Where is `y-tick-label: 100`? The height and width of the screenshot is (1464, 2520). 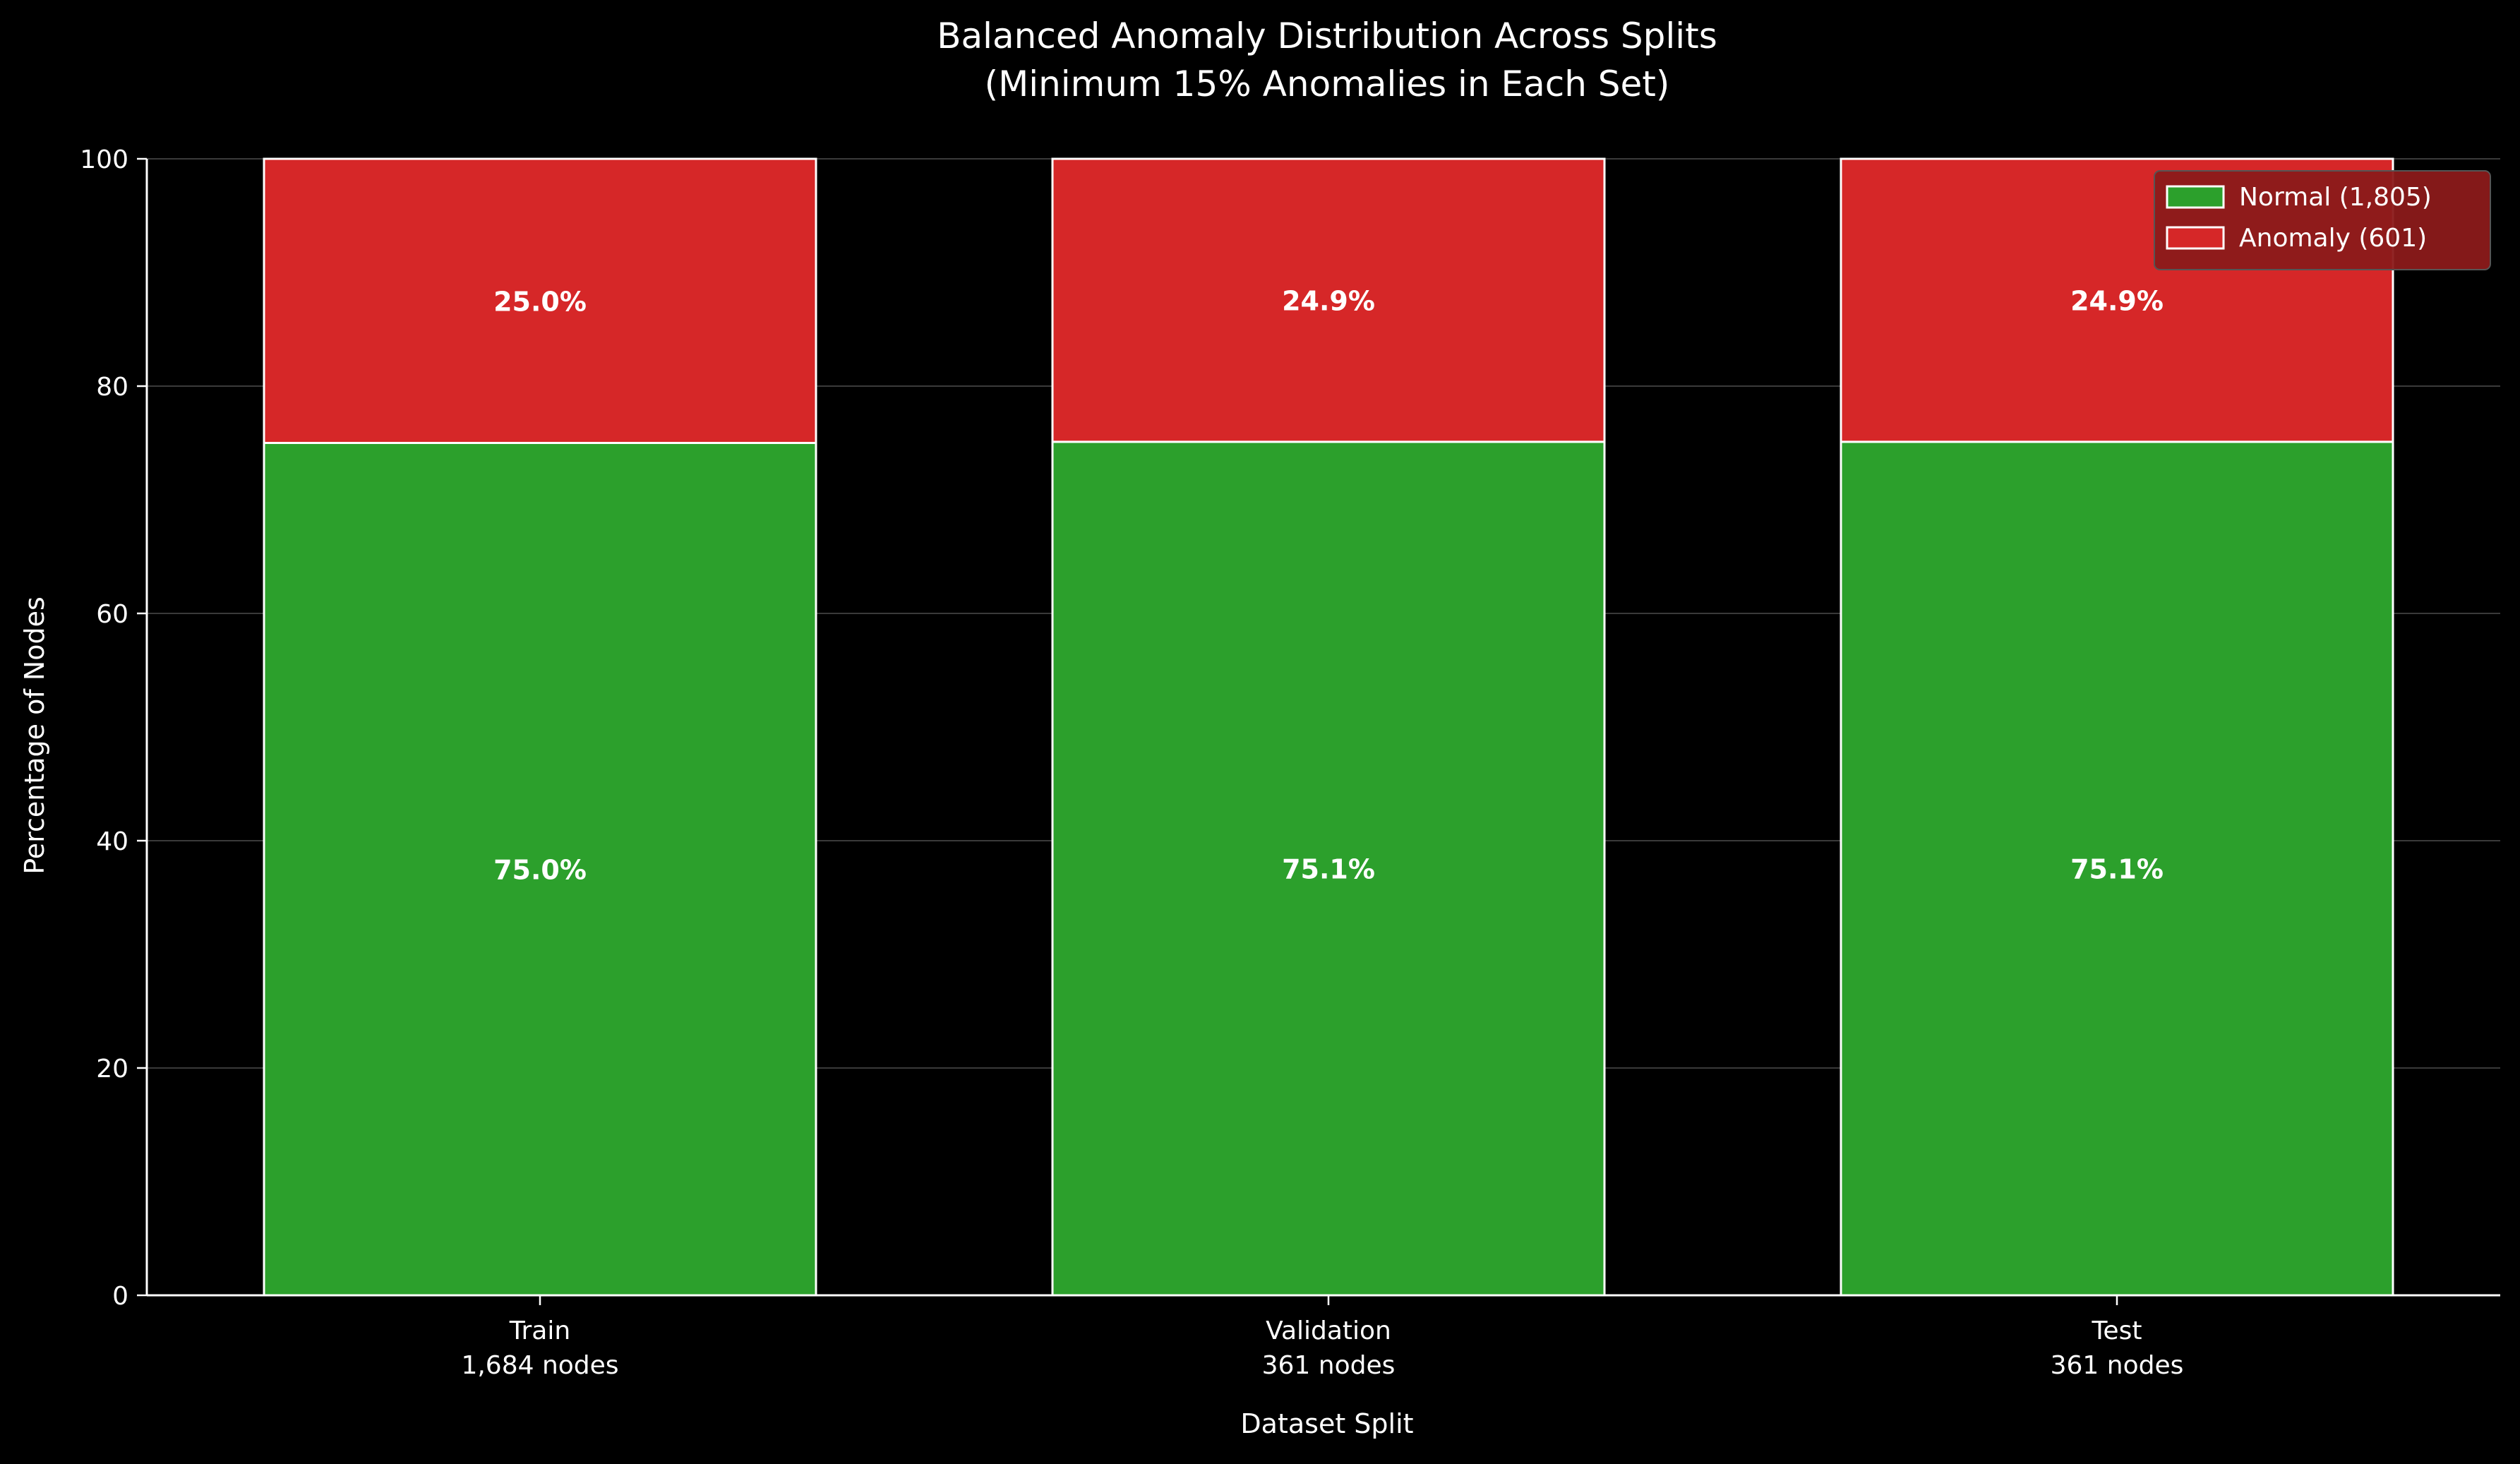
y-tick-label: 100 is located at coordinates (104, 160).